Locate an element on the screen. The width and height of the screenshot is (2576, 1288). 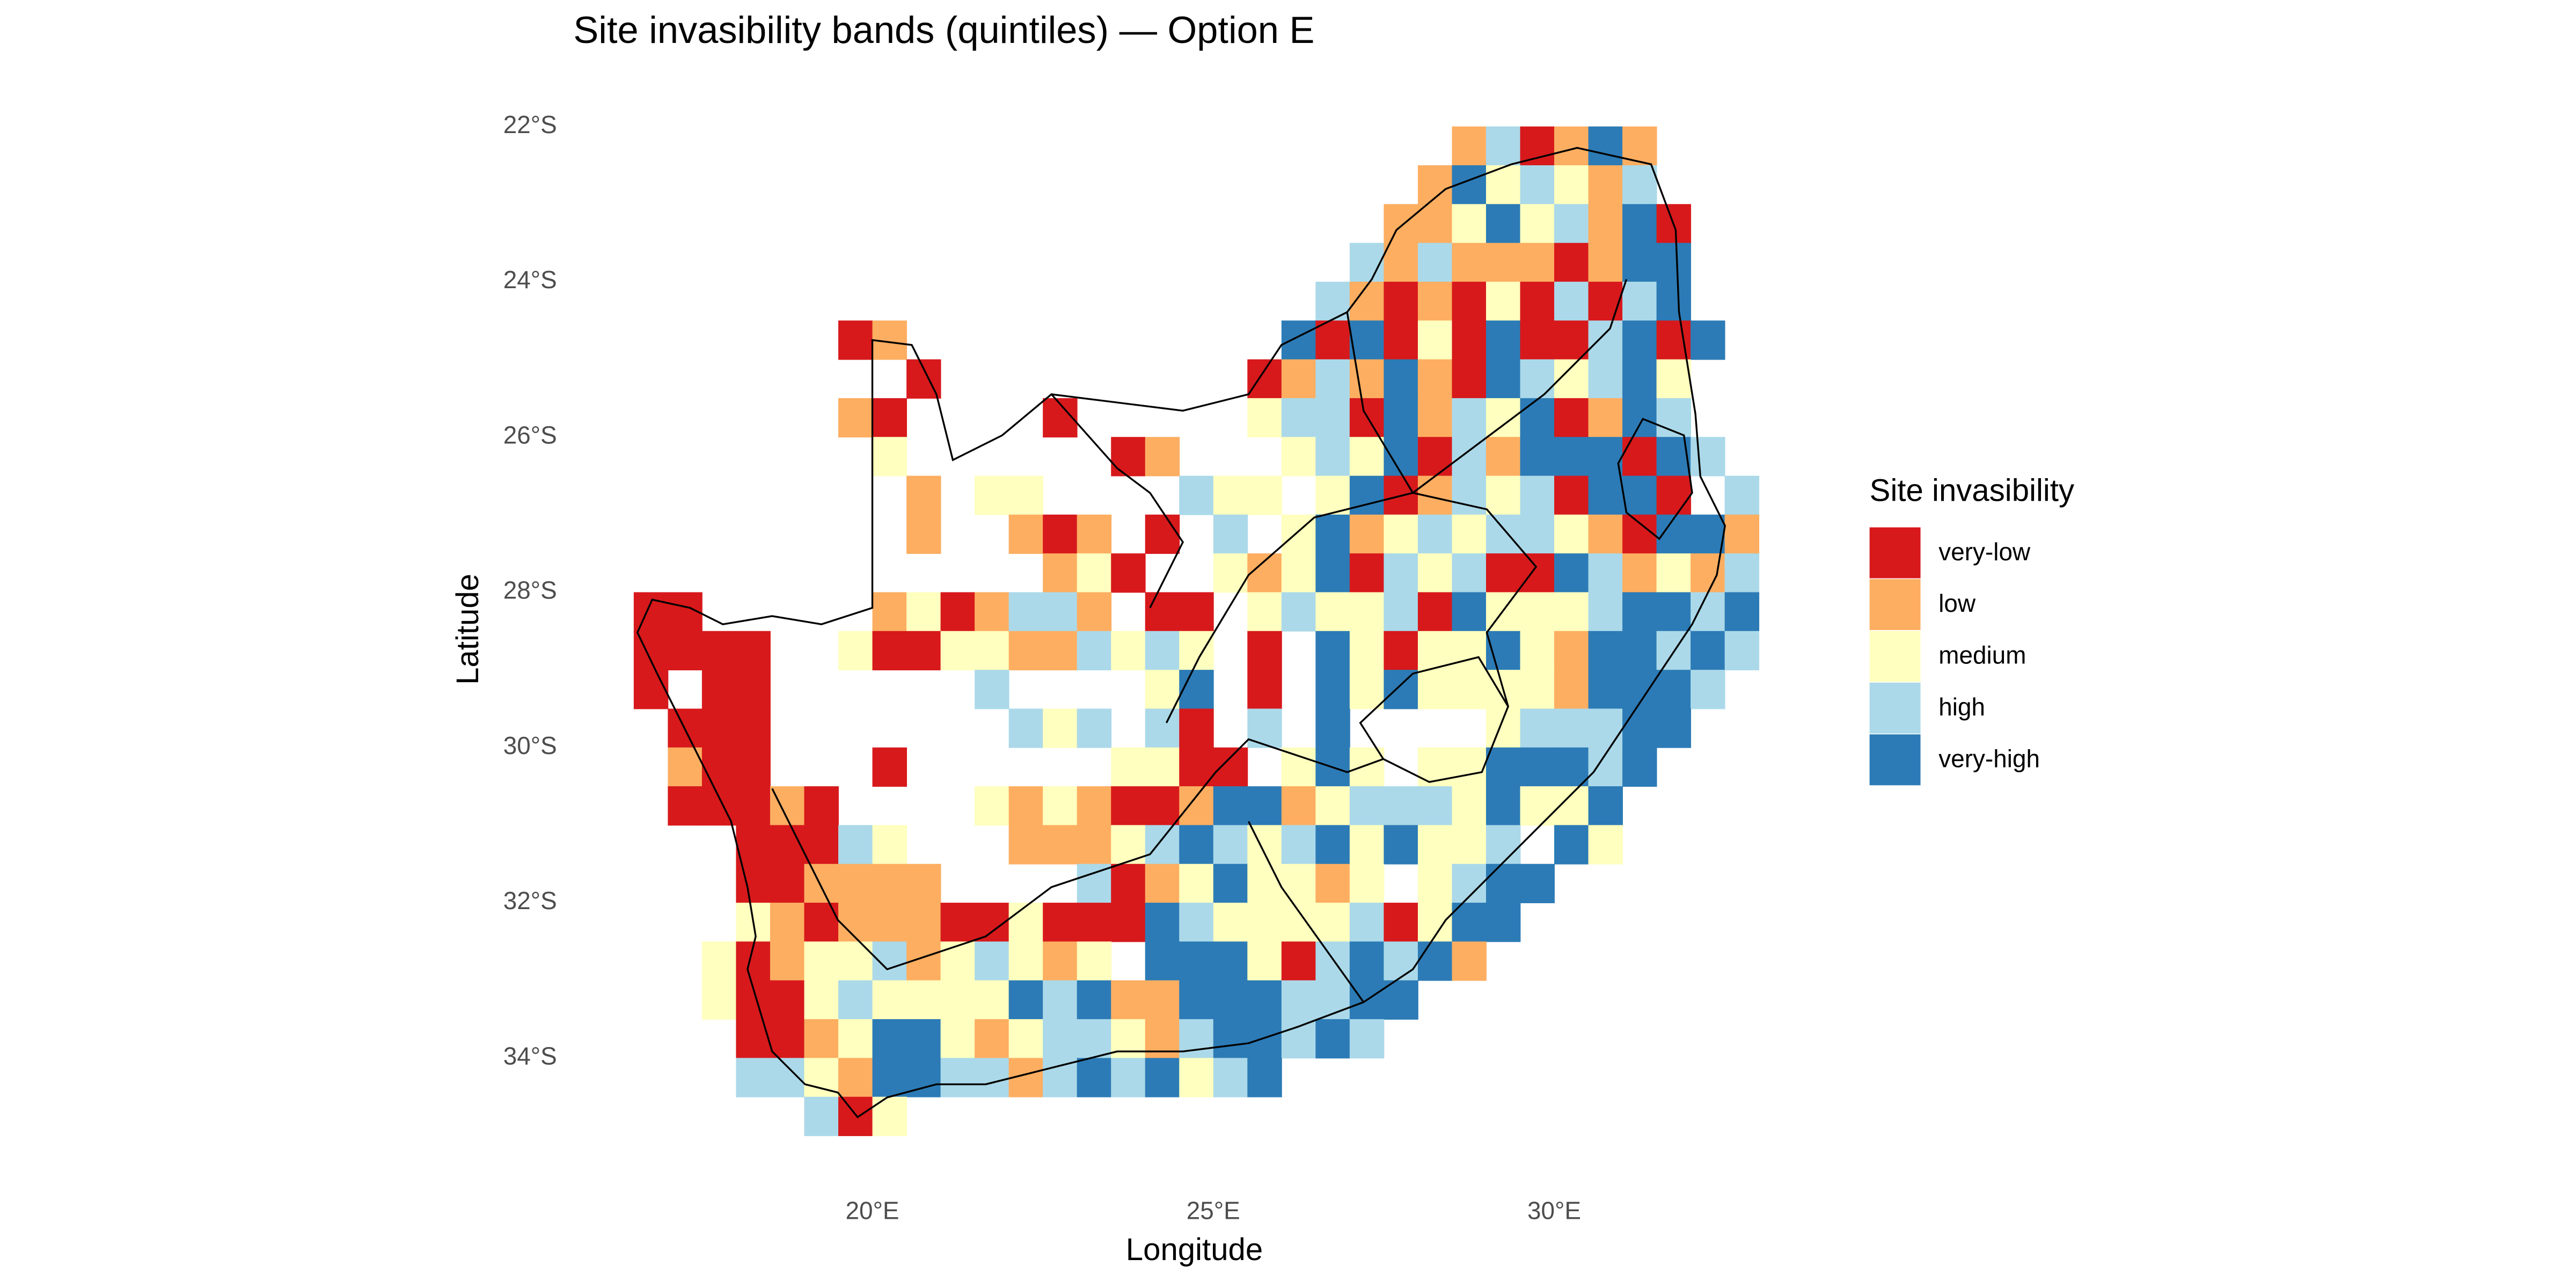
legend-label: very-low is located at coordinates (1984, 552).